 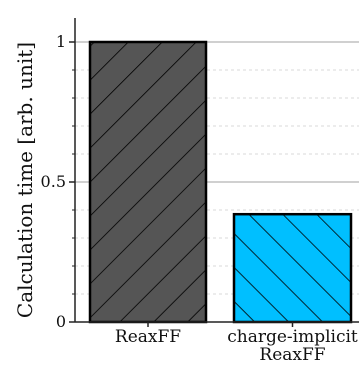 What do you see at coordinates (61, 321) in the screenshot?
I see `y-tick-label: 0` at bounding box center [61, 321].